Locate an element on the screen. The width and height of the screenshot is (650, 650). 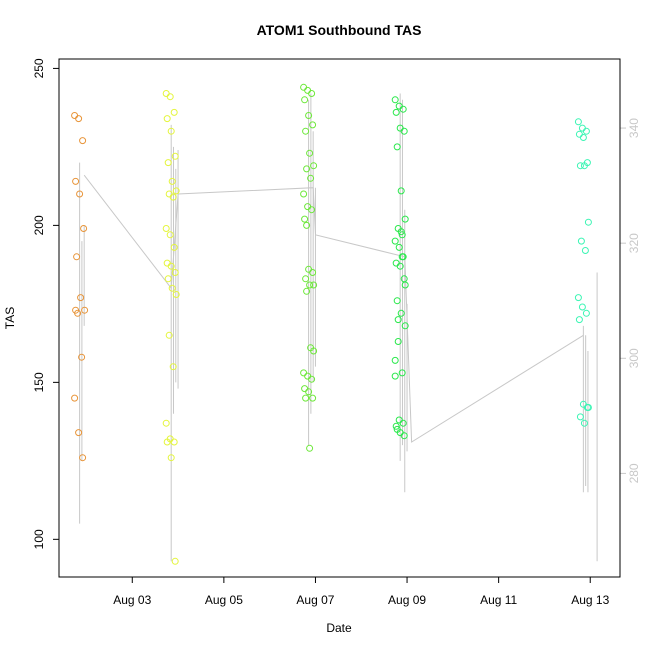
y-tick-label: 200 is located at coordinates (39, 225).